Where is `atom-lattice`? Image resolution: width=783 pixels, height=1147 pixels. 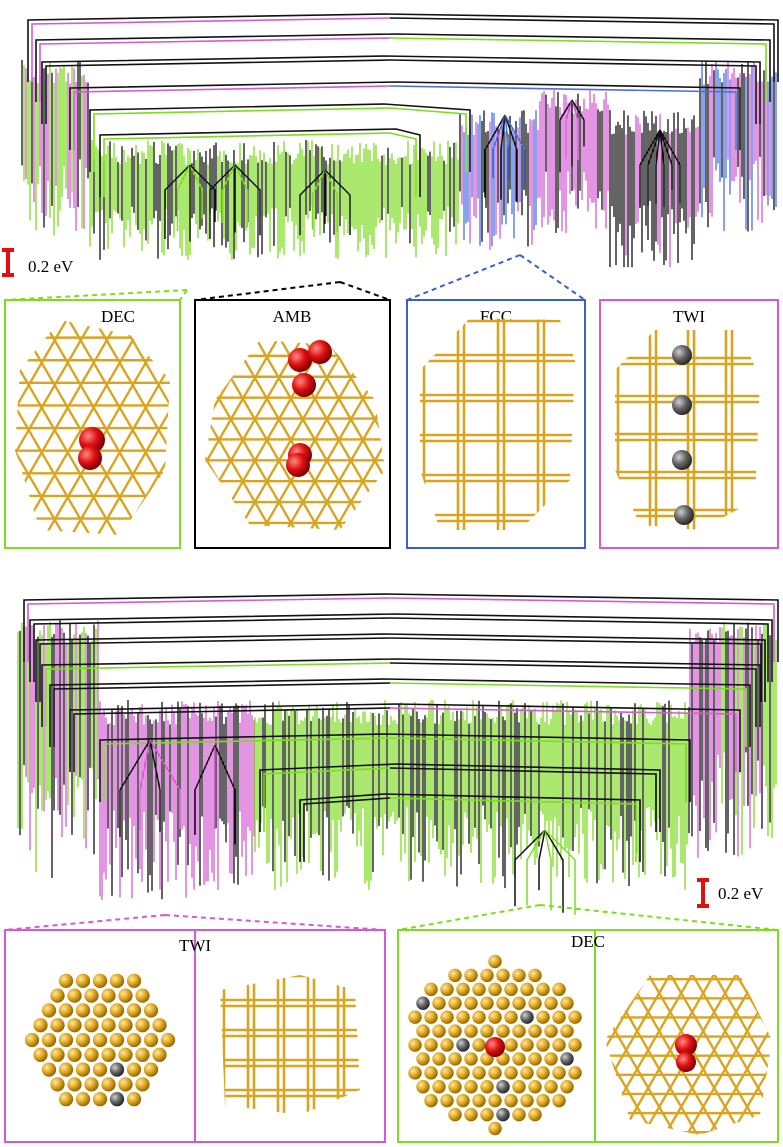
atom-lattice is located at coordinates (687, 430).